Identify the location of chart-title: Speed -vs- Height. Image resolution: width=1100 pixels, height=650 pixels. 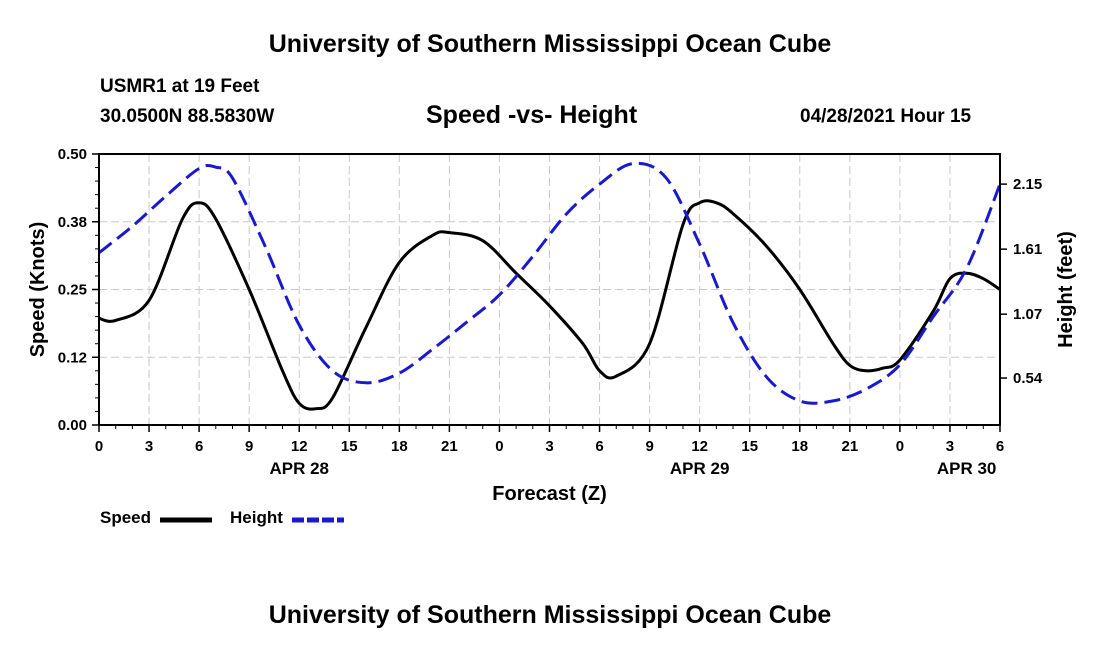
(532, 115).